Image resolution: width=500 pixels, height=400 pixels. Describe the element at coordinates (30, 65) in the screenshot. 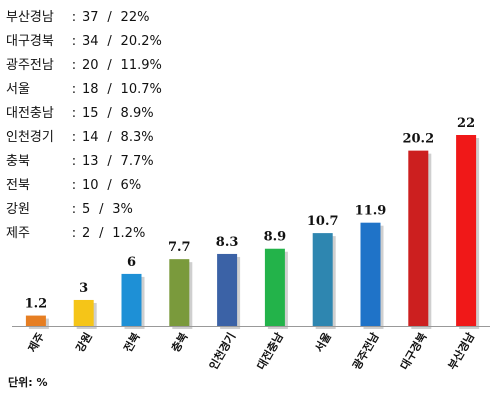

I see `stat-region: 광주전남` at that location.